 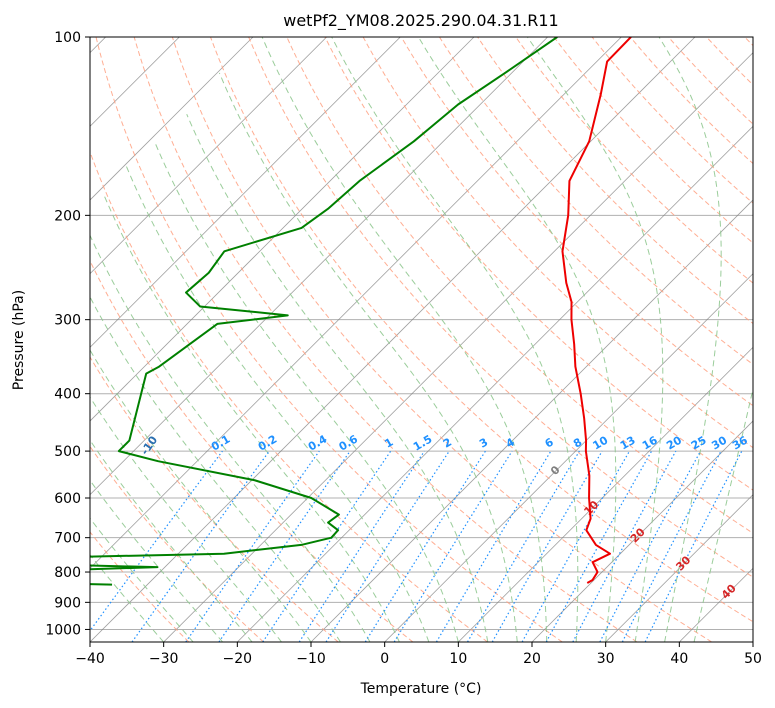 I want to click on dry-adiabat-label: -30, so click(x=1, y=377).